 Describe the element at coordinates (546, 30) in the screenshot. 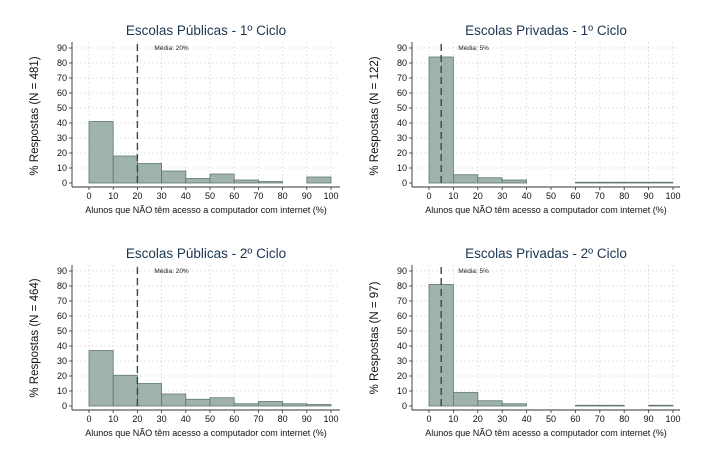

I see `chart-title: Escolas Privadas - 1º Ciclo` at that location.